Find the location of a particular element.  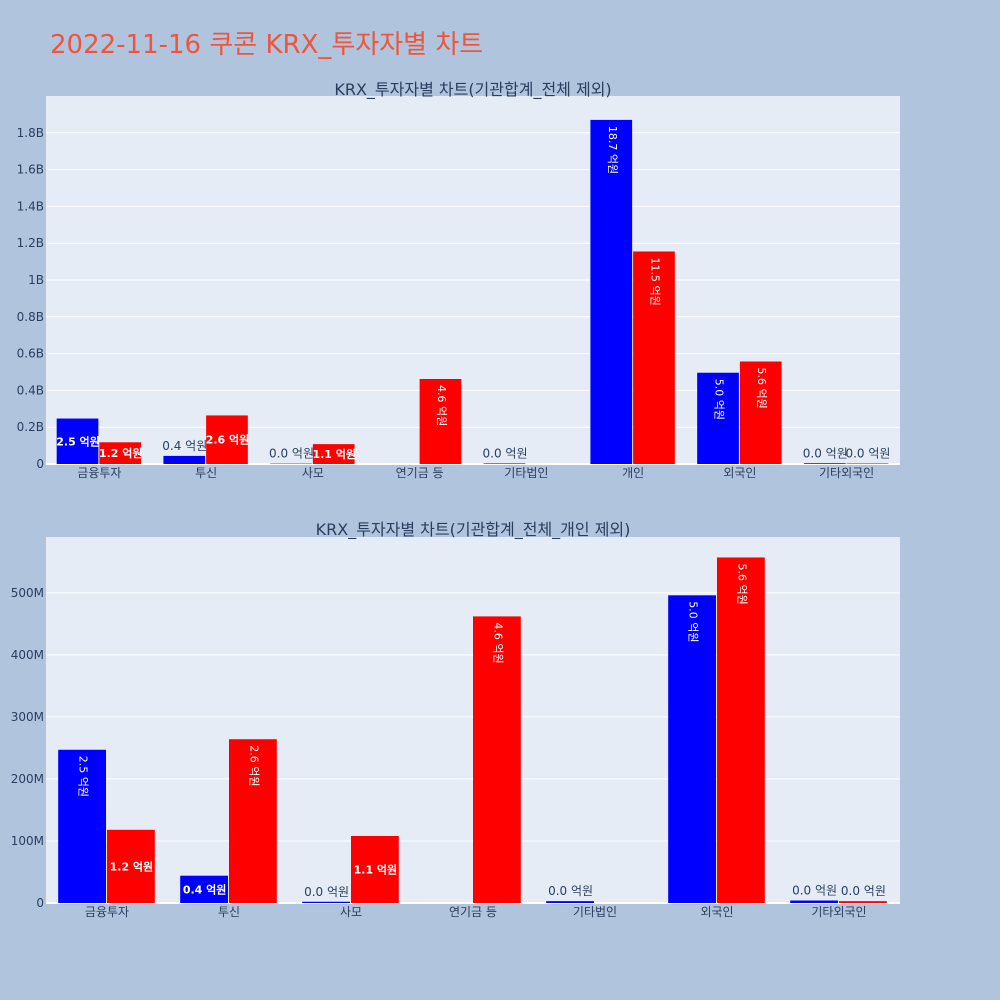

page-title: 2022-11-16 쿠콘 KRX_투자자별 차트 is located at coordinates (267, 45).